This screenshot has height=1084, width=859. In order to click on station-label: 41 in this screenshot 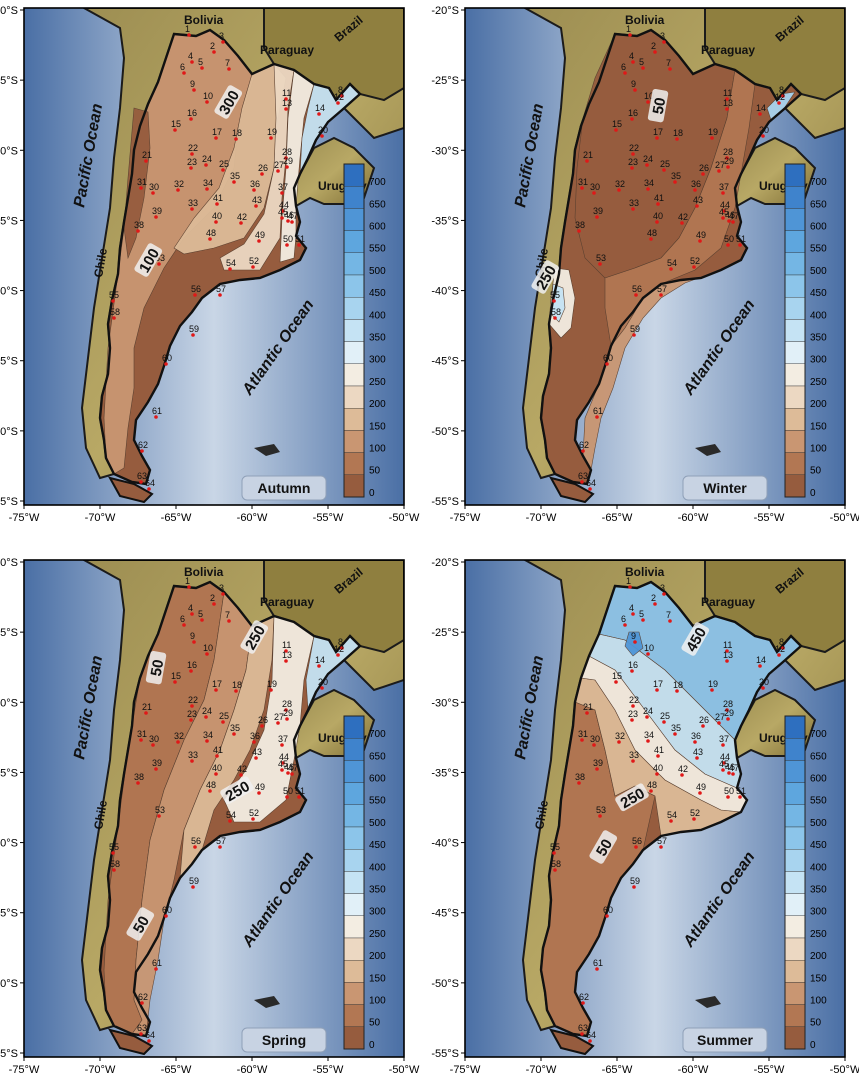, I will do `click(218, 750)`.